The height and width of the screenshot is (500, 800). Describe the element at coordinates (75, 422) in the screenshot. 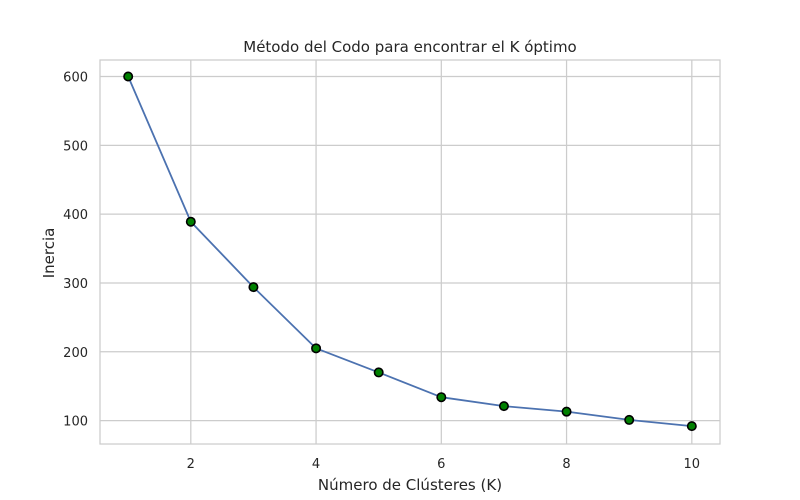

I see `y-tick-label: 100` at that location.